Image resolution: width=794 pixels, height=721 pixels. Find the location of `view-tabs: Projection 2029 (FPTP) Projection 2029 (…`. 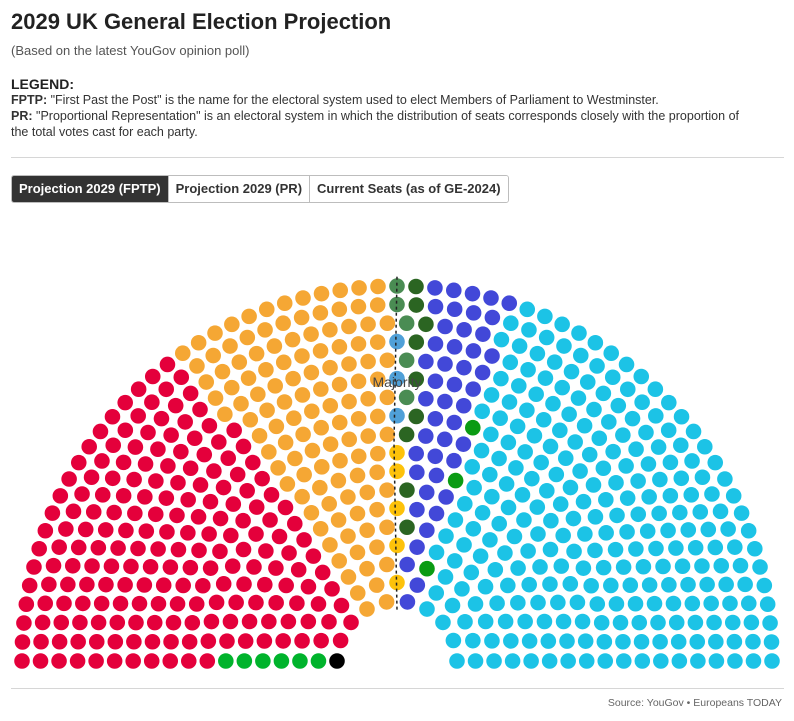

view-tabs: Projection 2029 (FPTP) Projection 2029 (… is located at coordinates (260, 189).